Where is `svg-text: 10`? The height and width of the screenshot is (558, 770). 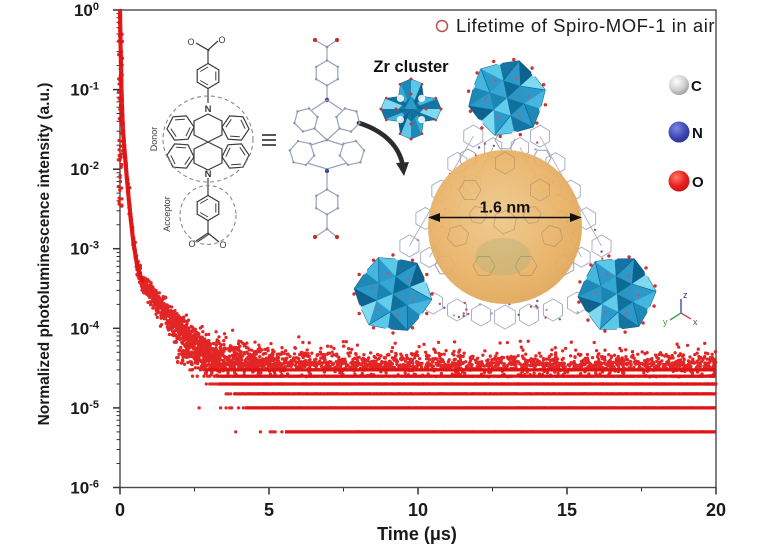
svg-text: 10 is located at coordinates (418, 510).